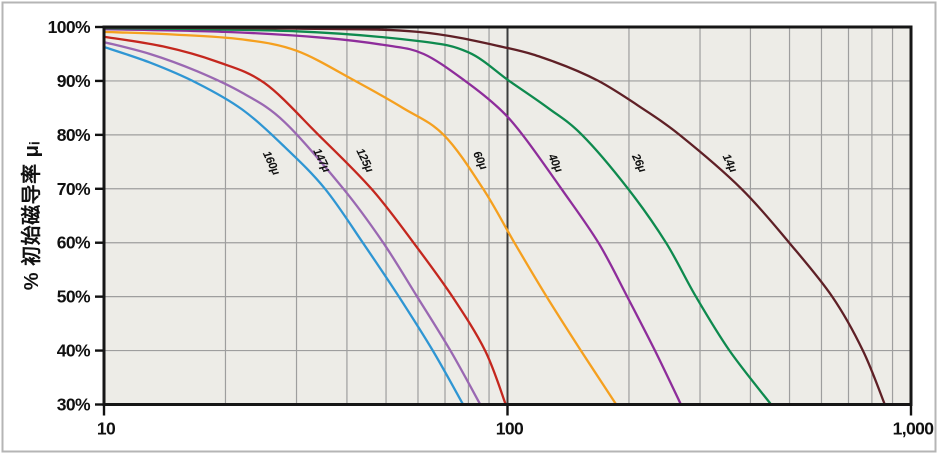  Describe the element at coordinates (31, 215) in the screenshot. I see `y-axis-title: % 初始磁导率 μᵢ` at that location.